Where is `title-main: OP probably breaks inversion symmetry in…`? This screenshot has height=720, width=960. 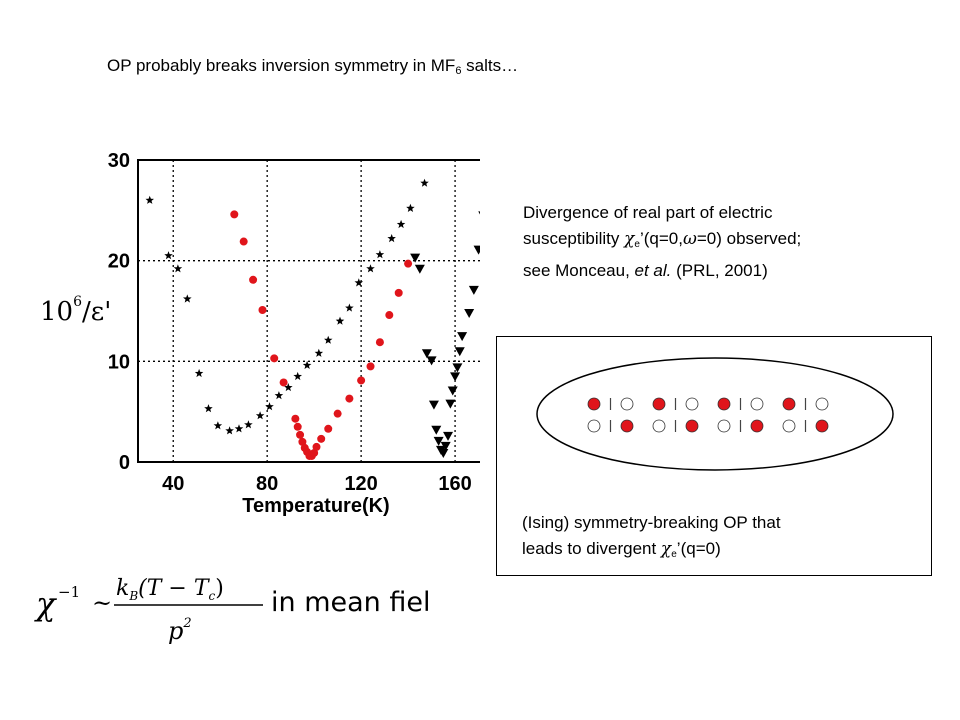
title-main: OP probably breaks inversion symmetry in… is located at coordinates (281, 65).